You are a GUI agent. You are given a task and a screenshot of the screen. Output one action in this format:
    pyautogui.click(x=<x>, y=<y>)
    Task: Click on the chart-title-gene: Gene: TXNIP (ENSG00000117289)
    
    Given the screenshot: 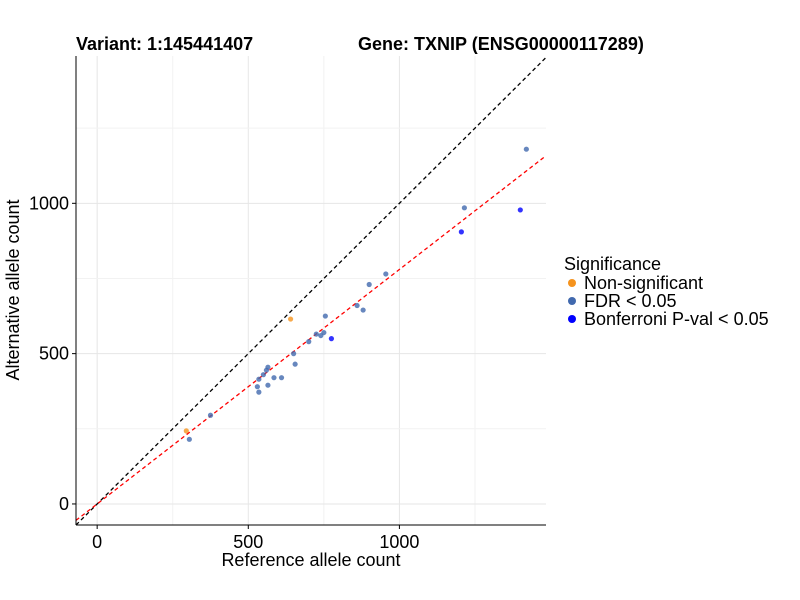 What is the action you would take?
    pyautogui.click(x=501, y=44)
    